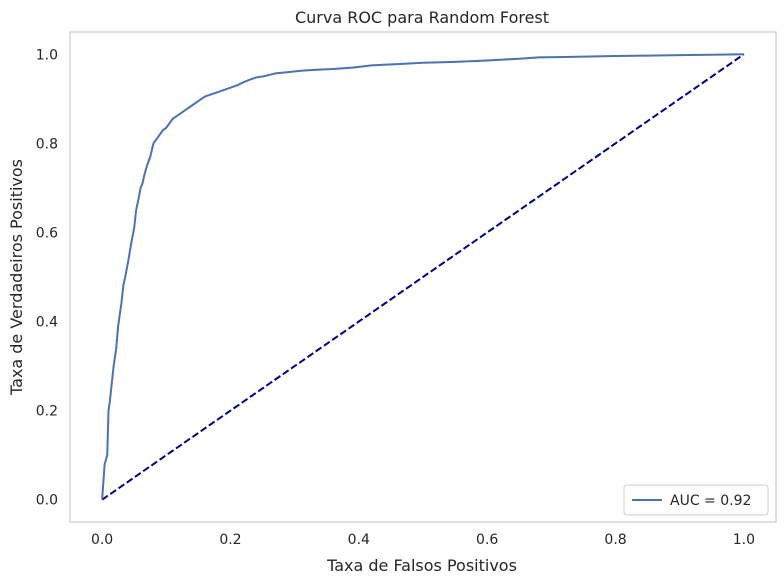 The height and width of the screenshot is (584, 784). I want to click on legend: AUC = 0.92, so click(696, 500).